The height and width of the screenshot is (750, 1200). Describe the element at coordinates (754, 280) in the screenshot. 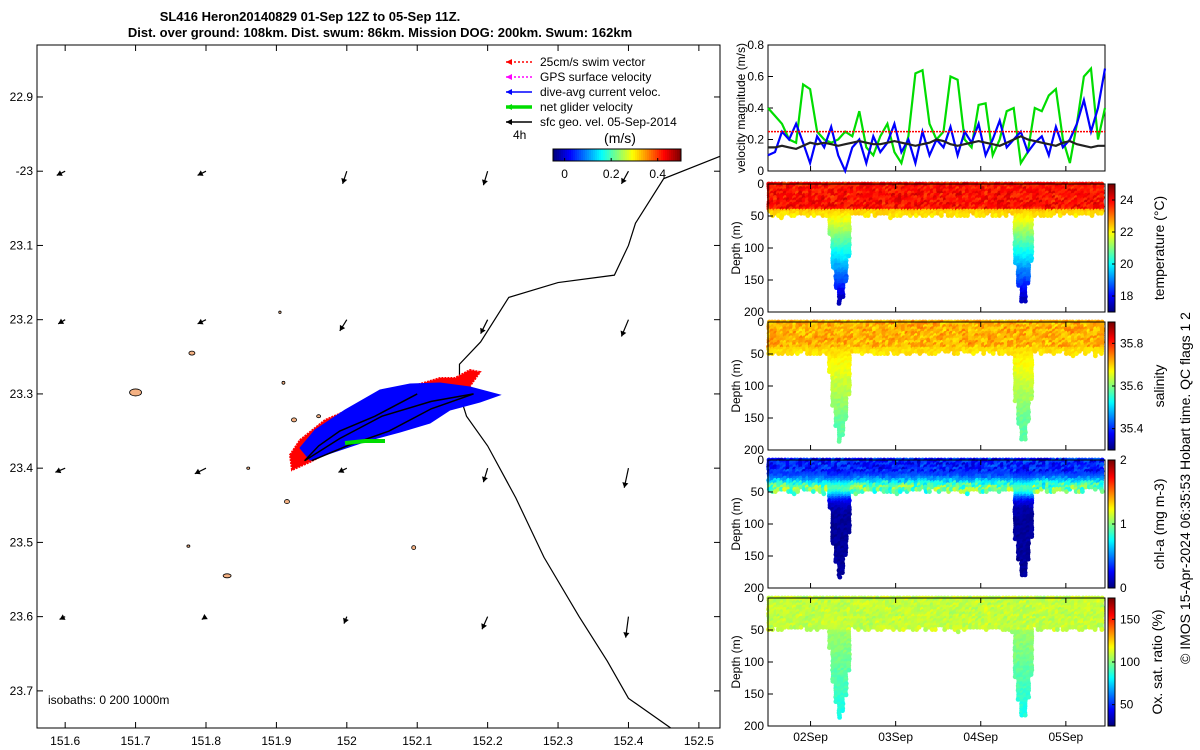

I see `depth-tick-label: 150` at that location.